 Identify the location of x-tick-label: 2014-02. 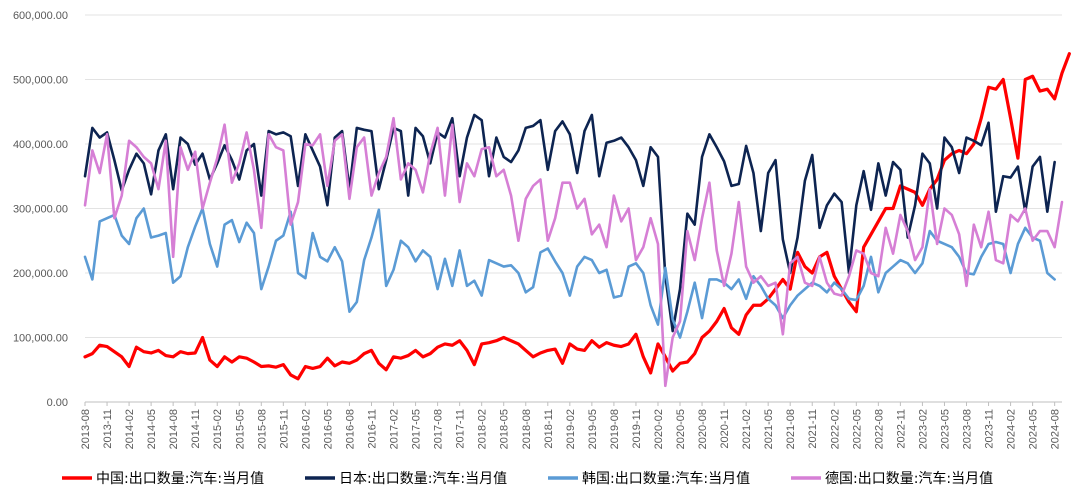
(130, 429).